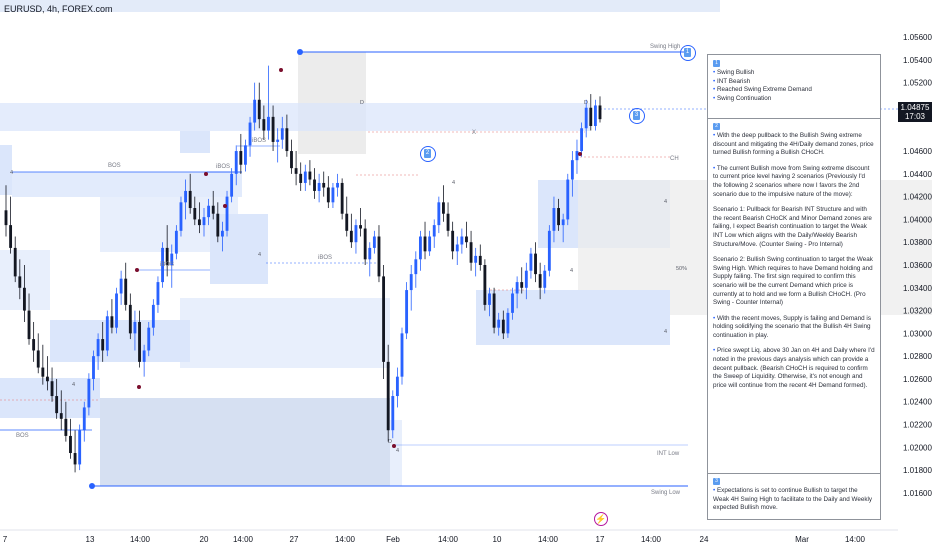  I want to click on price-tick-label: 1.04200, so click(917, 197).